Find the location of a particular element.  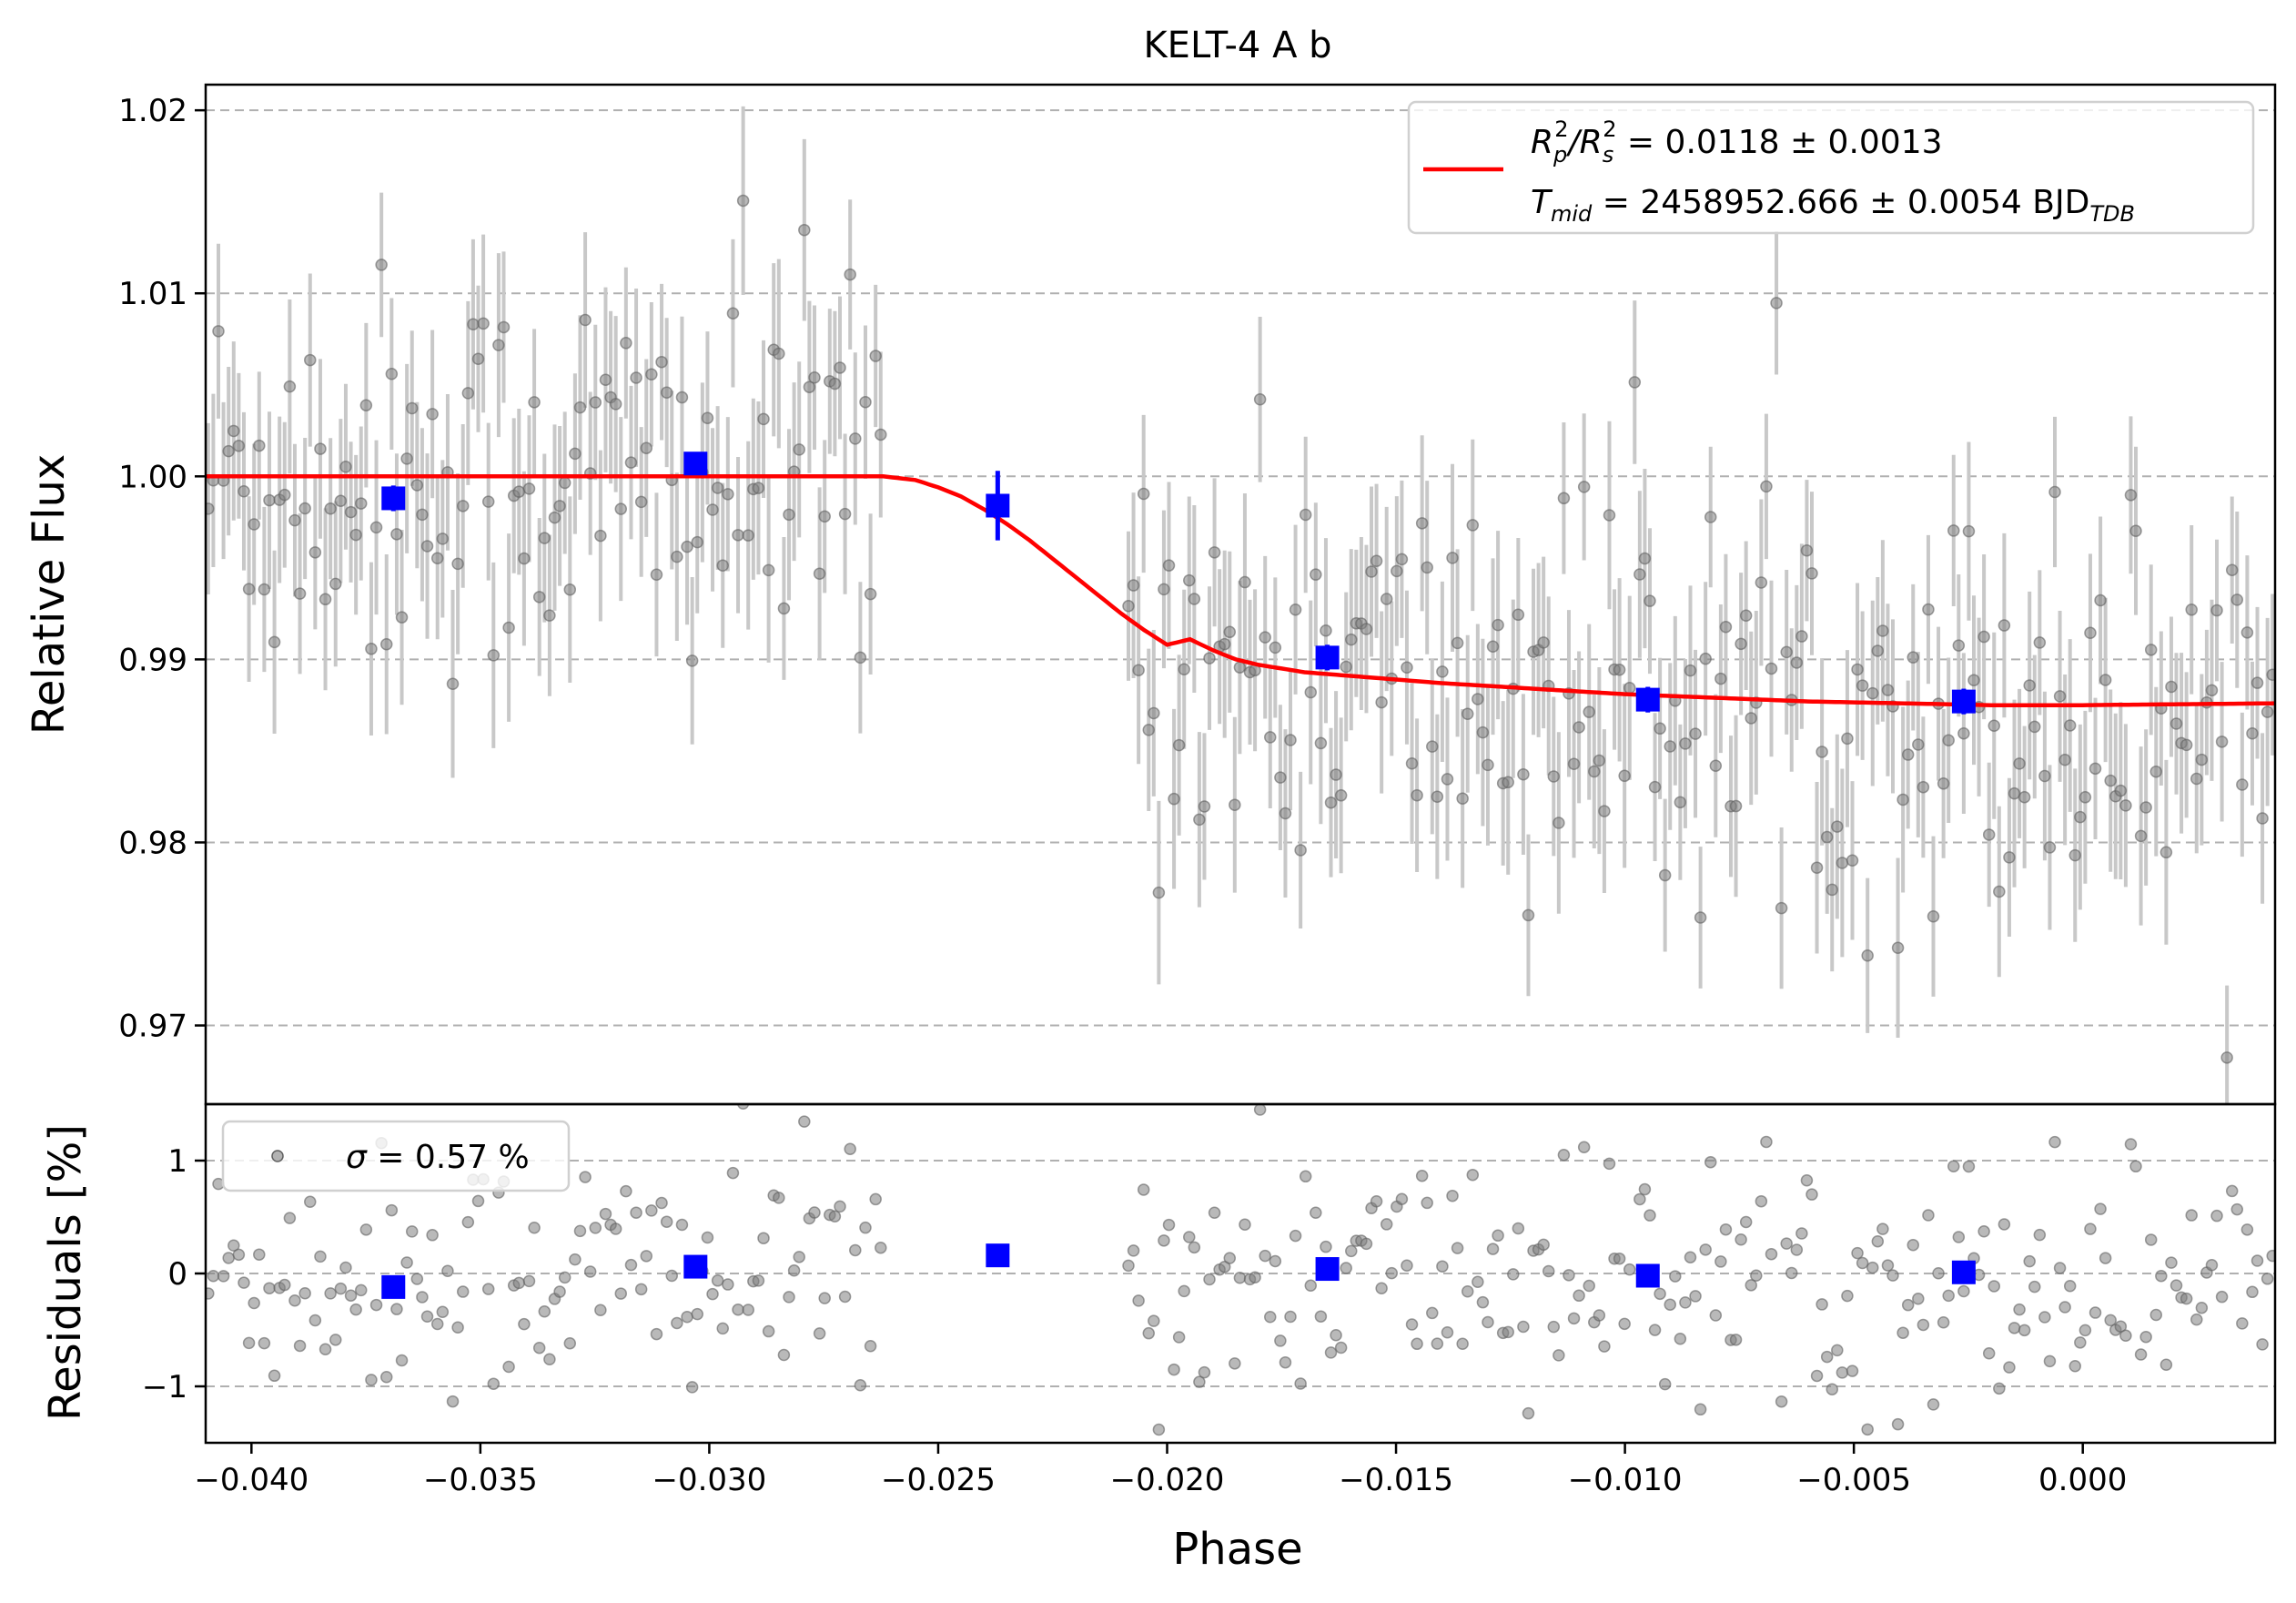

main-y-tick-label: 0.97 is located at coordinates (153, 1027).